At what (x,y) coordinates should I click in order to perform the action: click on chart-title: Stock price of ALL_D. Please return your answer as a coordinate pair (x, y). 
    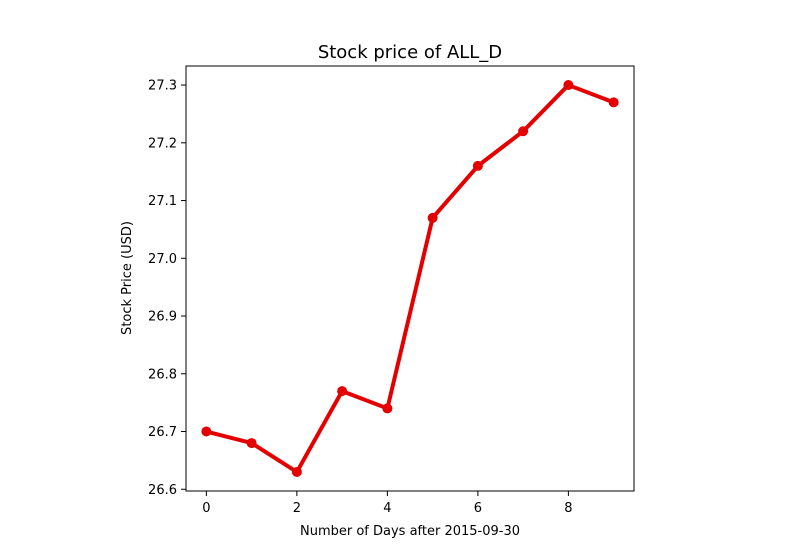
    Looking at the image, I should click on (410, 52).